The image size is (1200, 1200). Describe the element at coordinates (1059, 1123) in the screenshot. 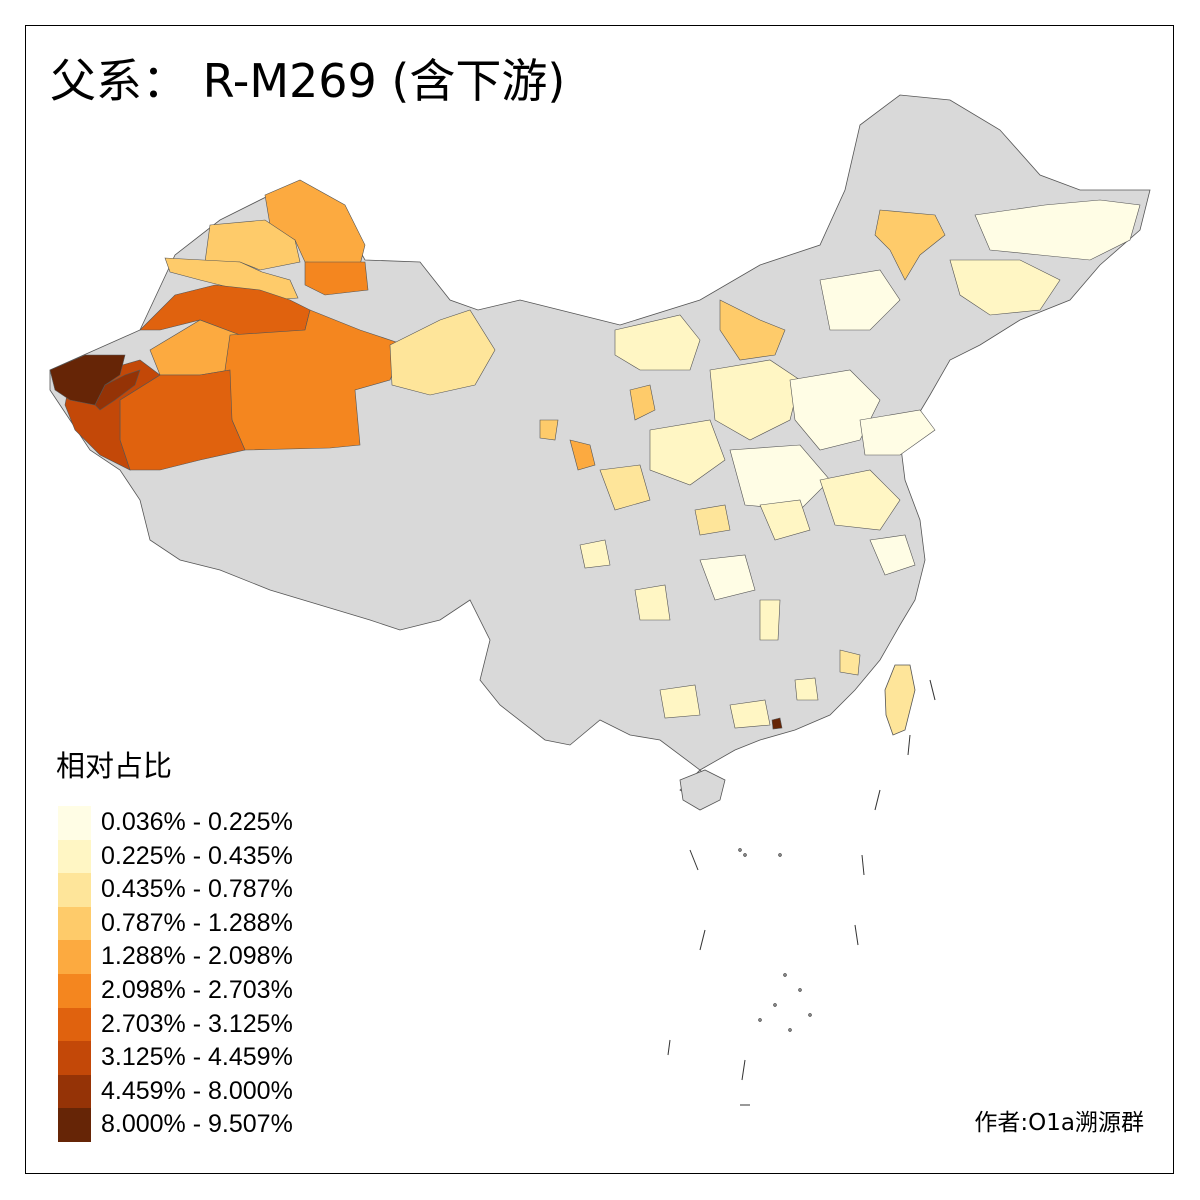

I see `author-credit: 作者:O1a溯源群` at that location.